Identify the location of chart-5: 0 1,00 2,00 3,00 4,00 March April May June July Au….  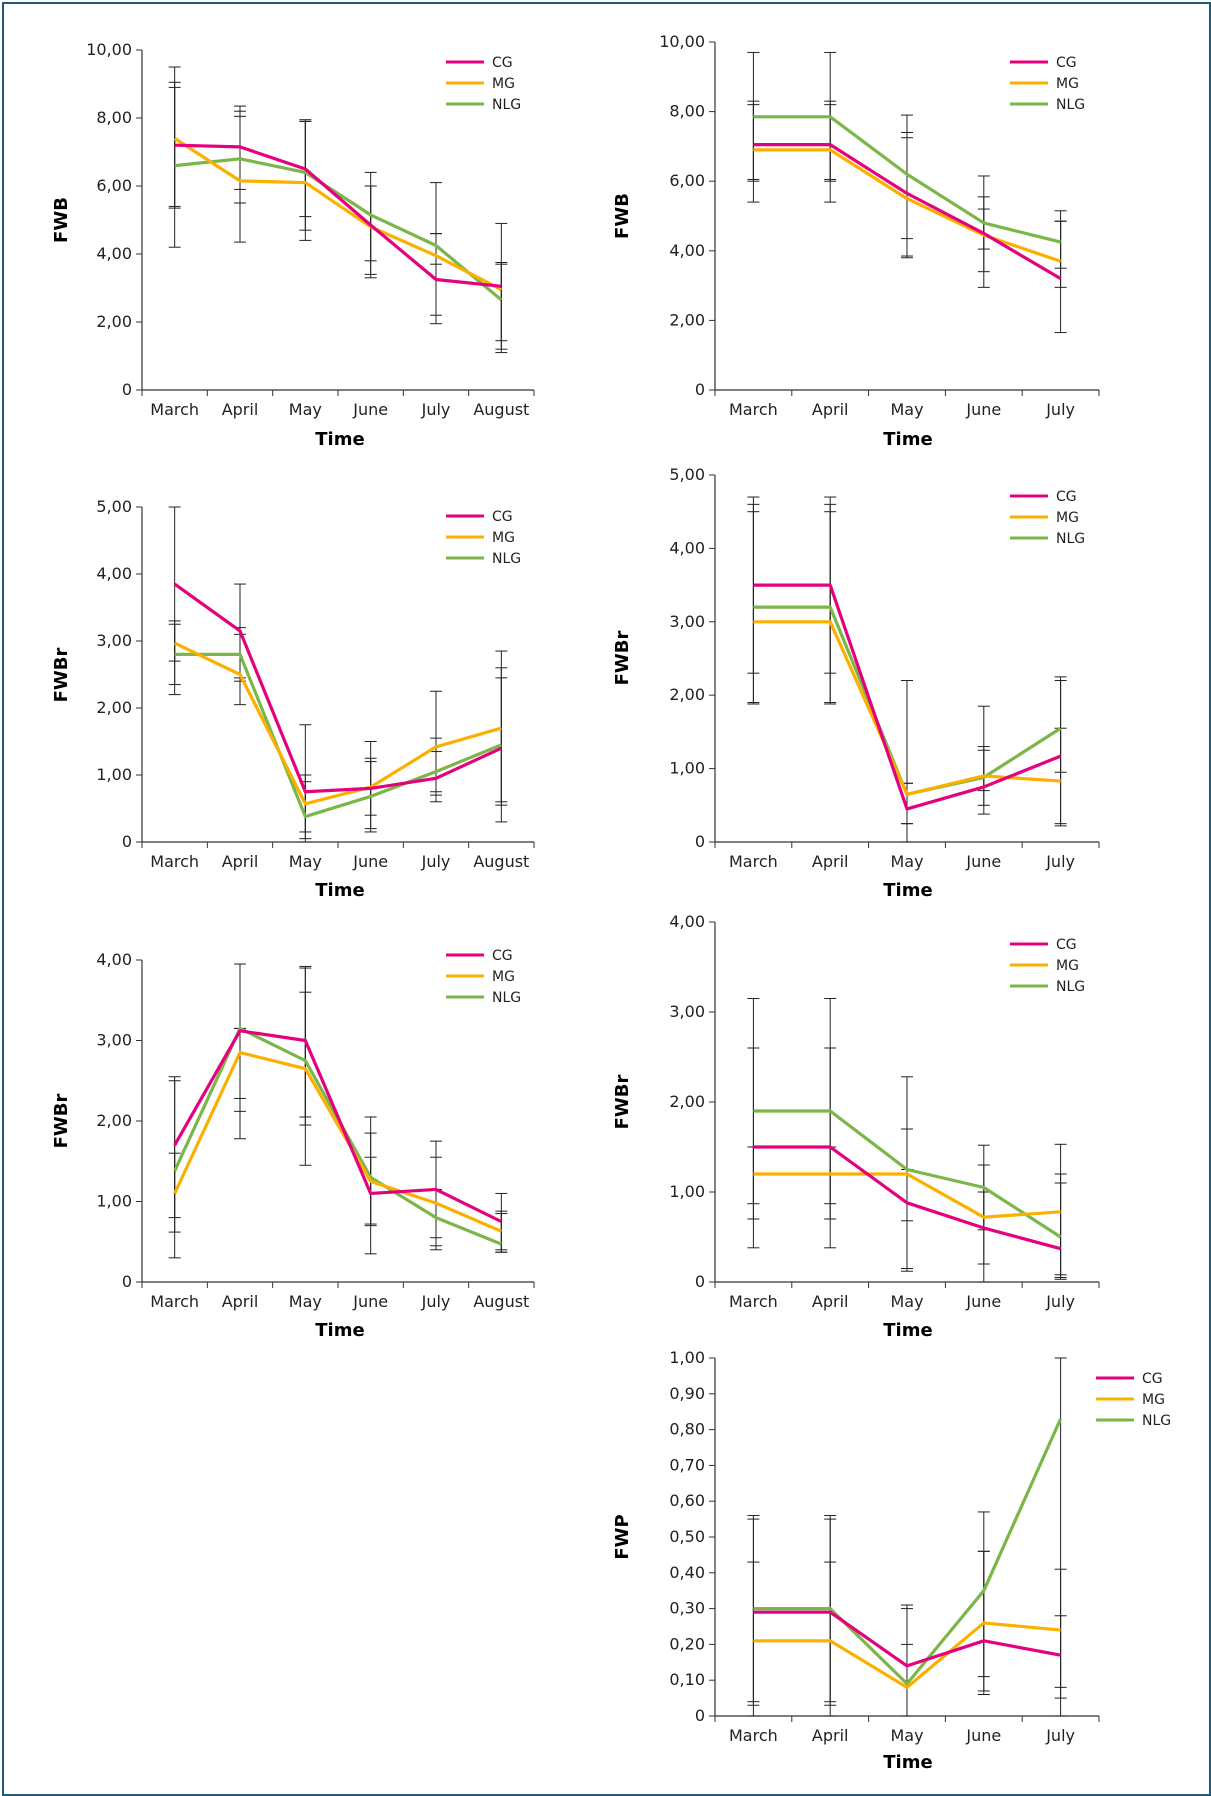
(293, 1144).